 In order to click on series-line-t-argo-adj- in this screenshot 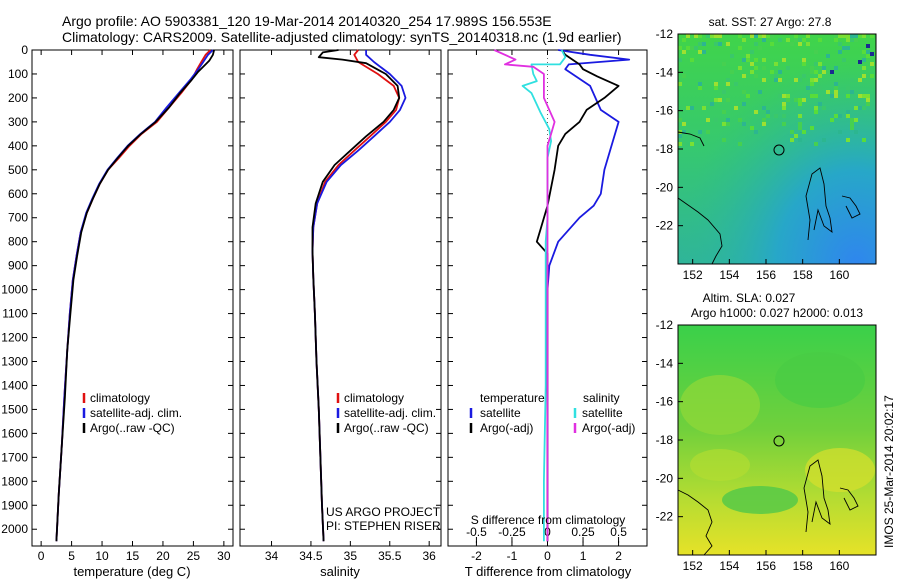, I will do `click(577, 295)`.